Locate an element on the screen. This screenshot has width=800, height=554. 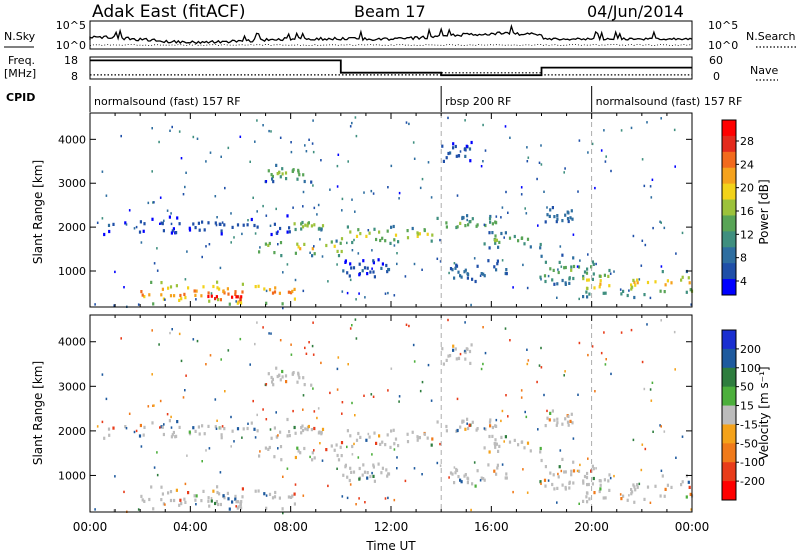
y-tick-label: 2000 is located at coordinates (72, 431).